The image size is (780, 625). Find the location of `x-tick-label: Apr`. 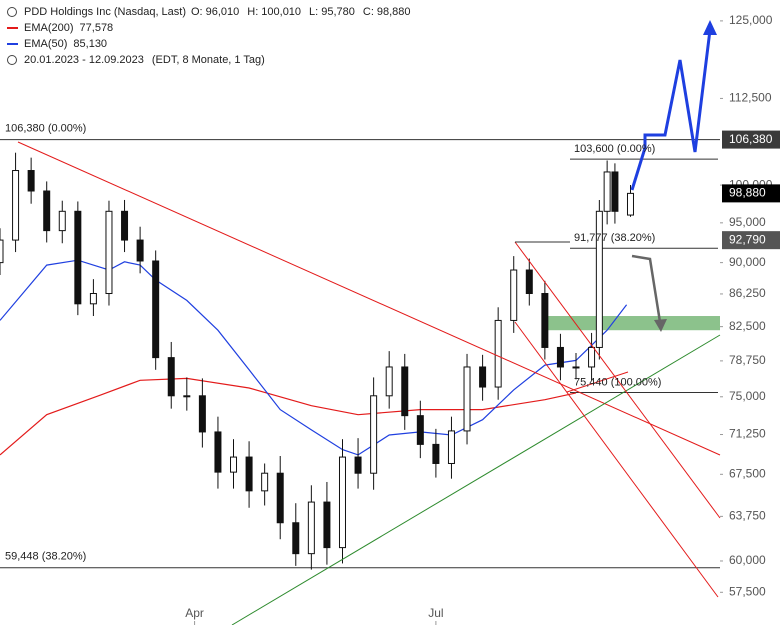

x-tick-label: Apr is located at coordinates (194, 613).